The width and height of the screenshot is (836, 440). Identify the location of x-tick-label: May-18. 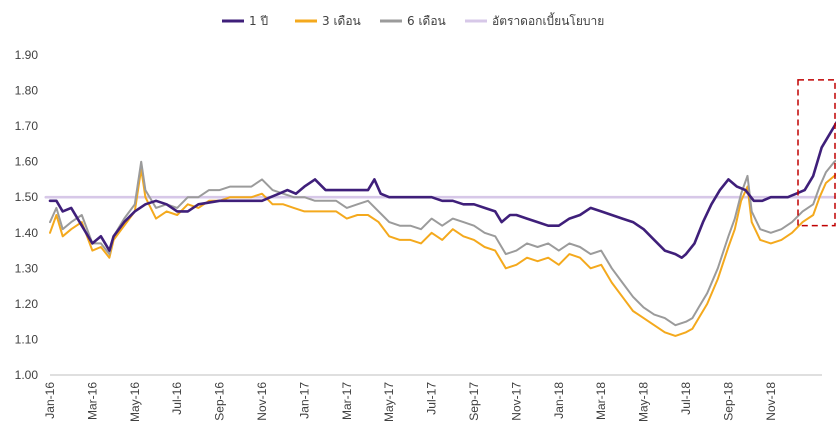
(644, 402).